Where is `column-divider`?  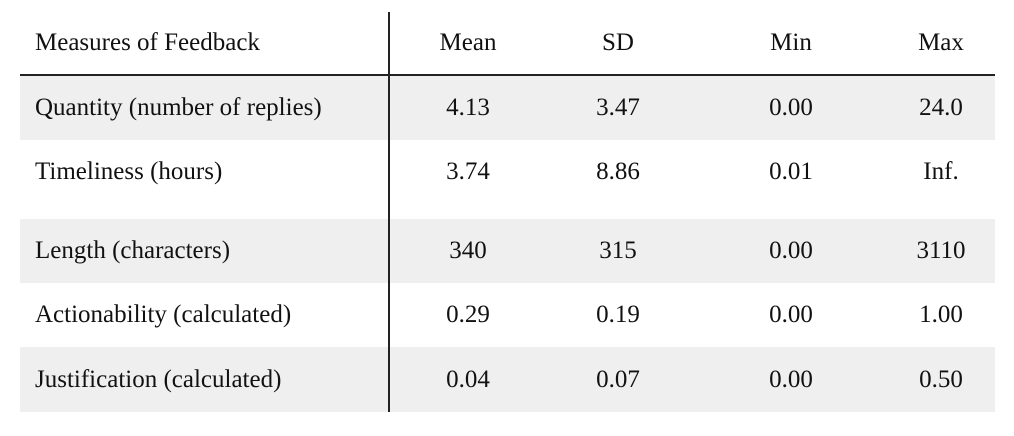
column-divider is located at coordinates (389, 212).